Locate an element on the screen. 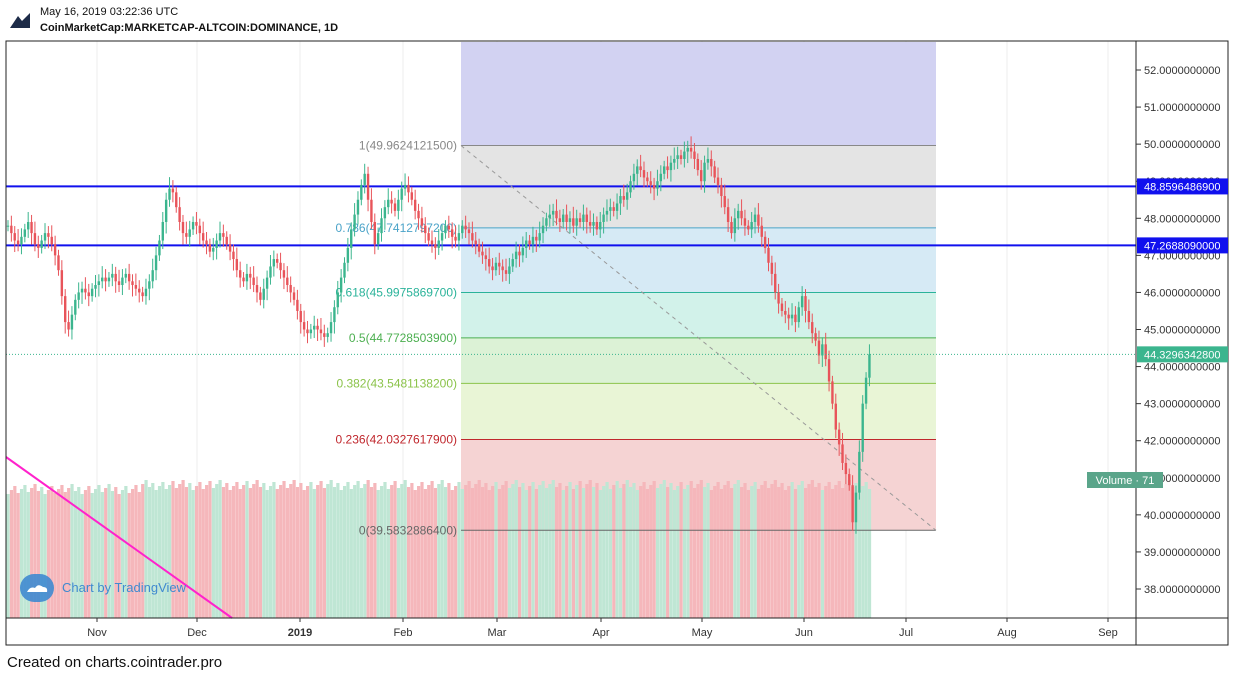 The width and height of the screenshot is (1234, 677). pink-trend-line is located at coordinates (119, 537).